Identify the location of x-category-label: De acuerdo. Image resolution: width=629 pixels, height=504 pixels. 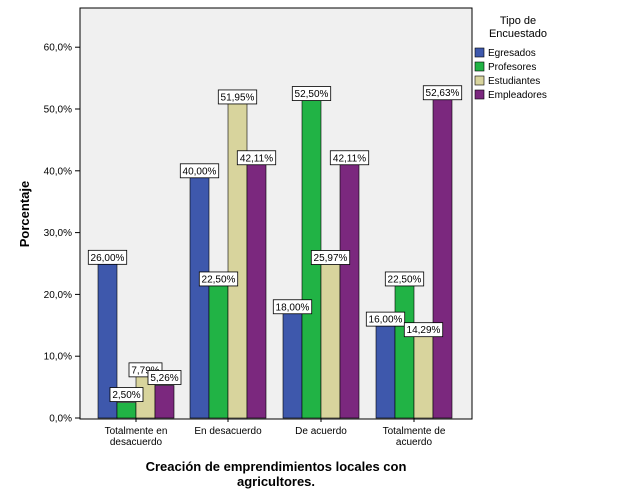
(321, 431).